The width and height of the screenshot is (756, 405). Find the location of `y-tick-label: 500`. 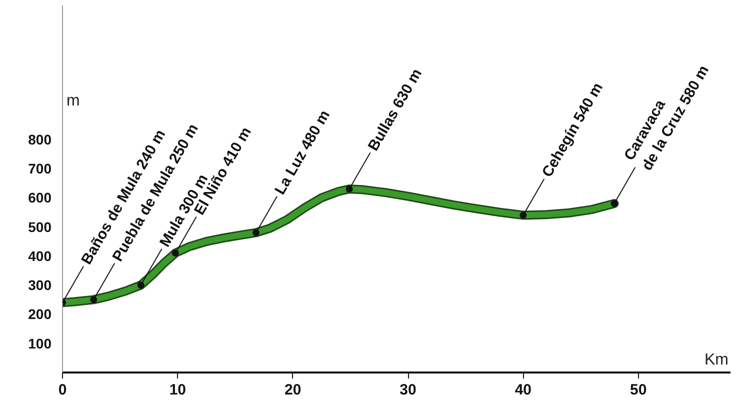

y-tick-label: 500 is located at coordinates (40, 226).